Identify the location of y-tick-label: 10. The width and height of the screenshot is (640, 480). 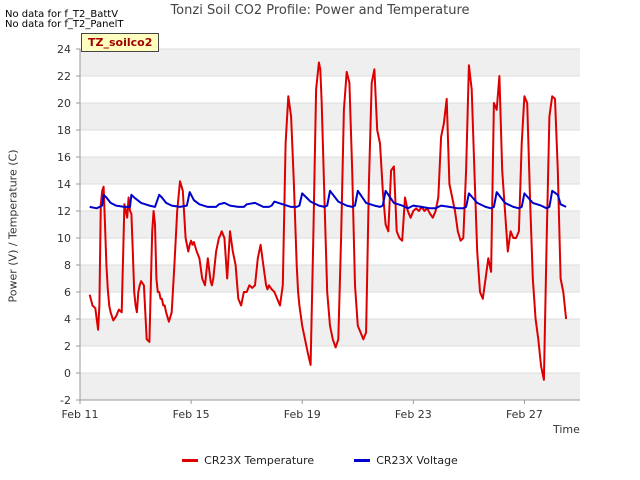
(64, 238).